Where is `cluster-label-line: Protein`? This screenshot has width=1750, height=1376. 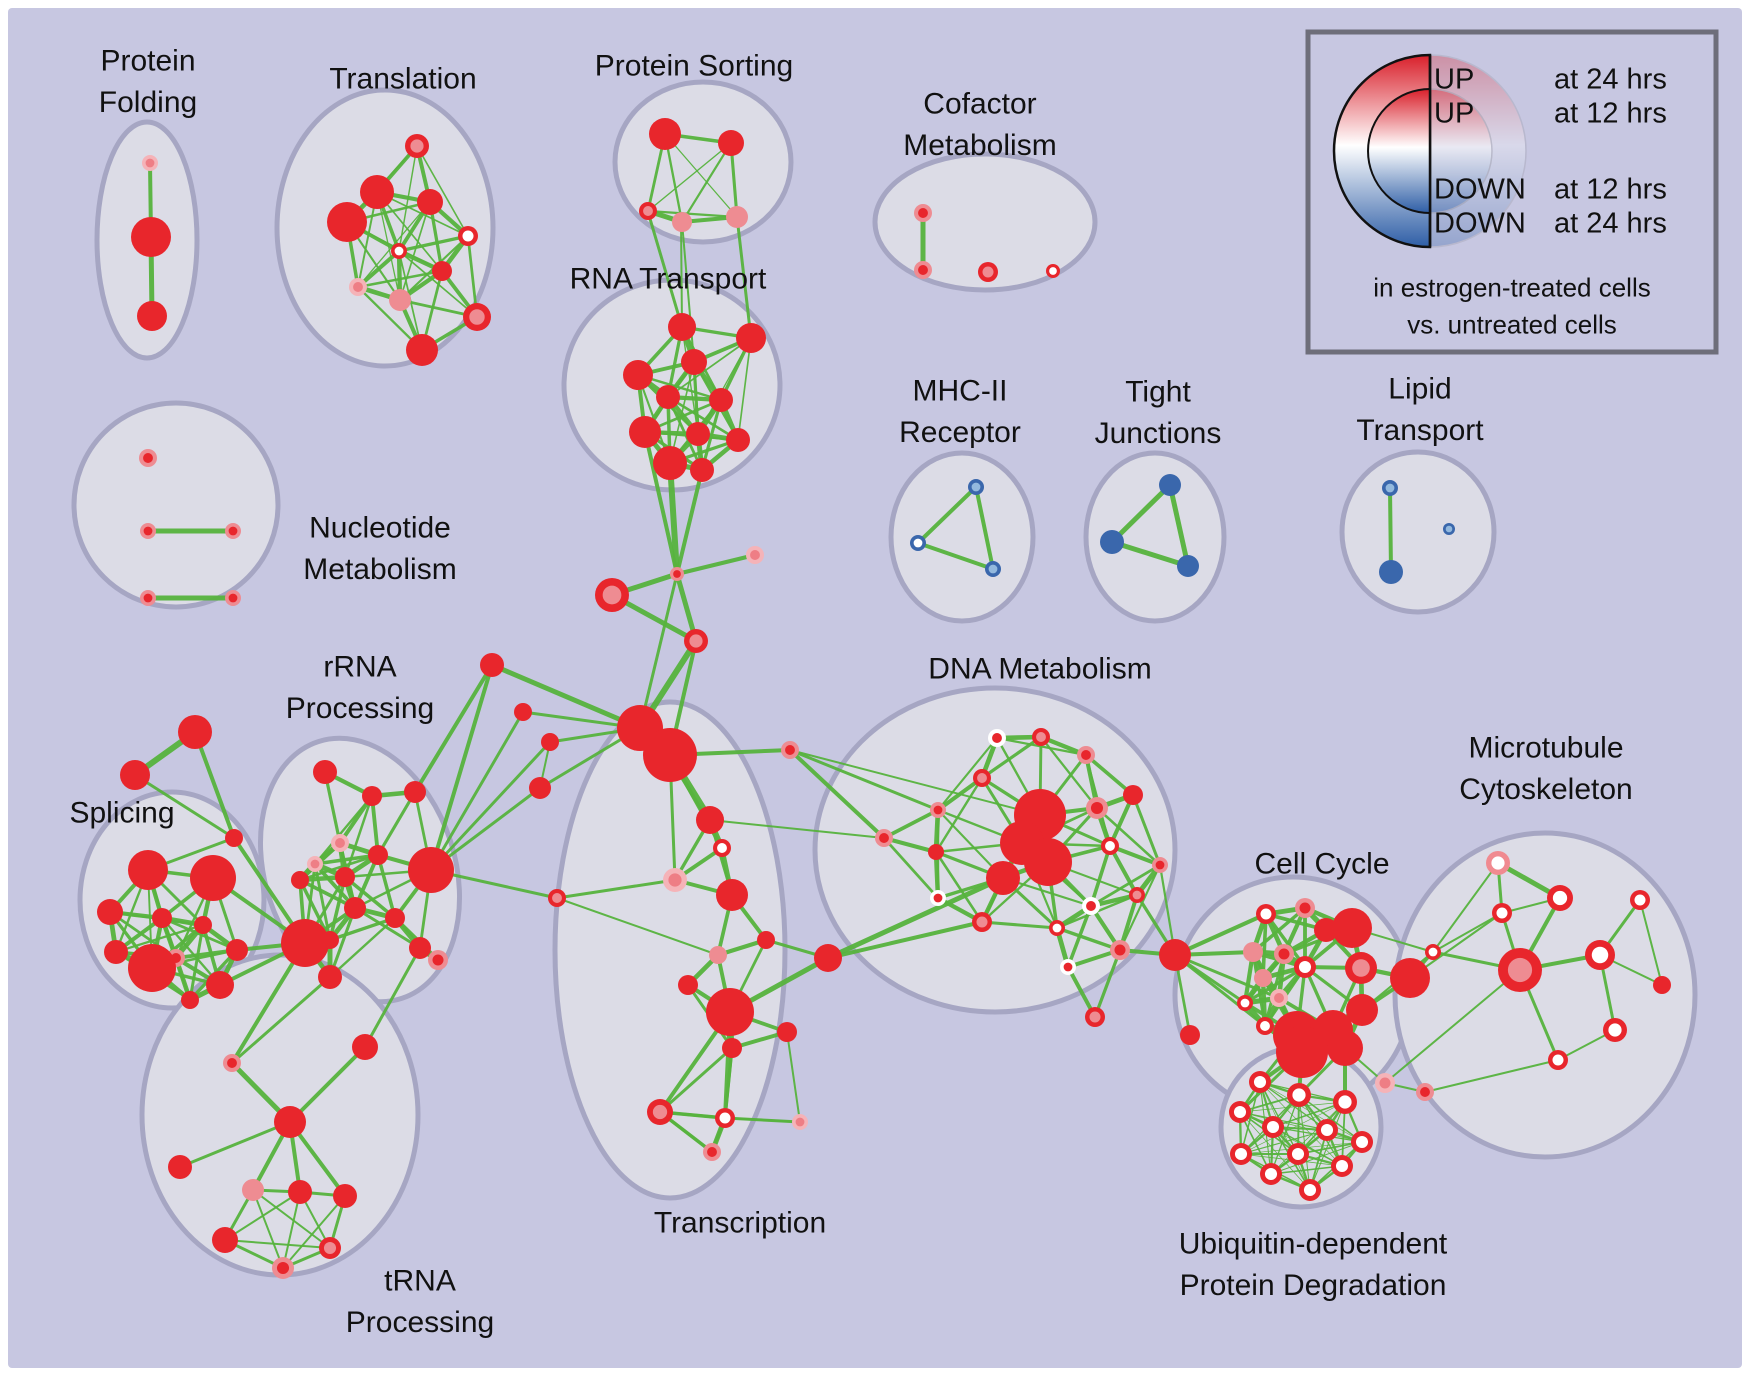 cluster-label-line: Protein is located at coordinates (147, 61).